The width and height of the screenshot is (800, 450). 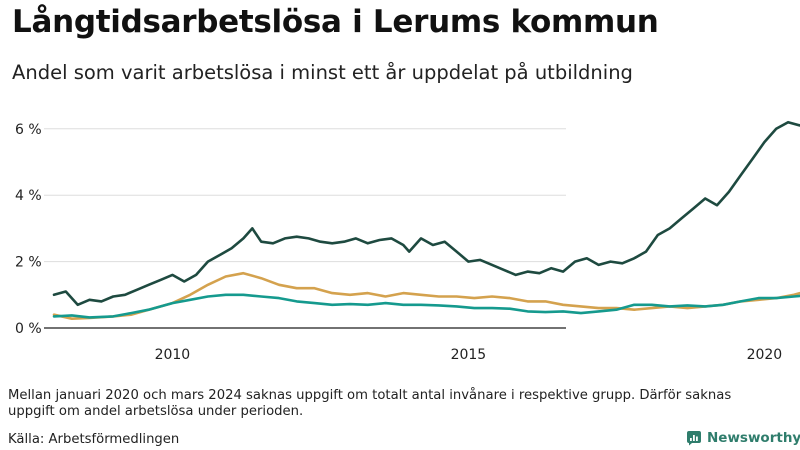 What do you see at coordinates (28, 196) in the screenshot?
I see `y-tick-label: 4 %` at bounding box center [28, 196].